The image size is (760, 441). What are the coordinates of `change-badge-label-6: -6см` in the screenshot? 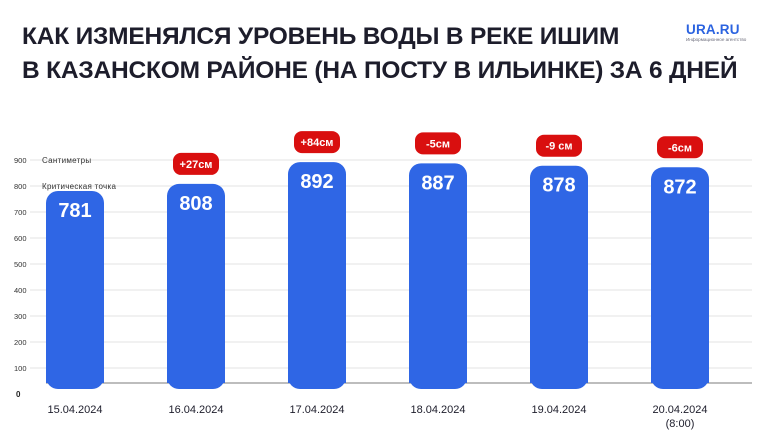 It's located at (680, 148).